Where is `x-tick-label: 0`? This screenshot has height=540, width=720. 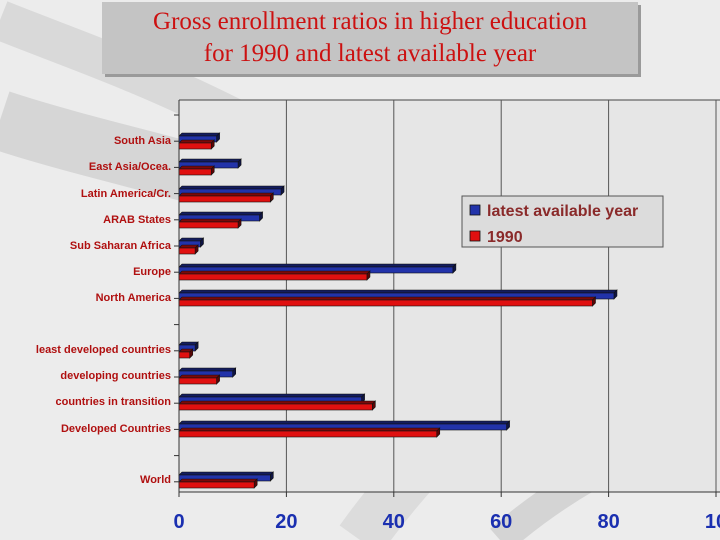 x-tick-label: 0 is located at coordinates (178, 522).